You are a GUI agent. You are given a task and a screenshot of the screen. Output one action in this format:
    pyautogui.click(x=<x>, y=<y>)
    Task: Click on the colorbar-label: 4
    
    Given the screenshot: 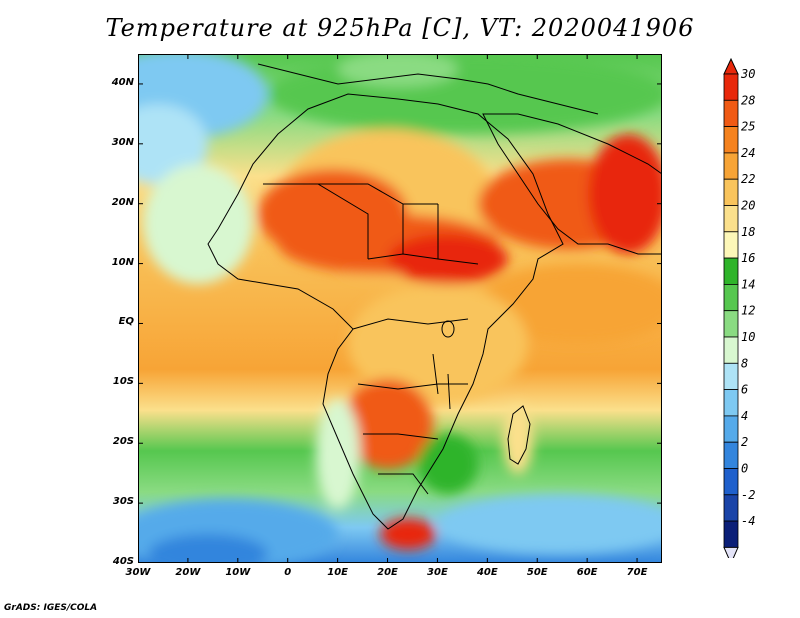 What is the action you would take?
    pyautogui.click(x=744, y=416)
    